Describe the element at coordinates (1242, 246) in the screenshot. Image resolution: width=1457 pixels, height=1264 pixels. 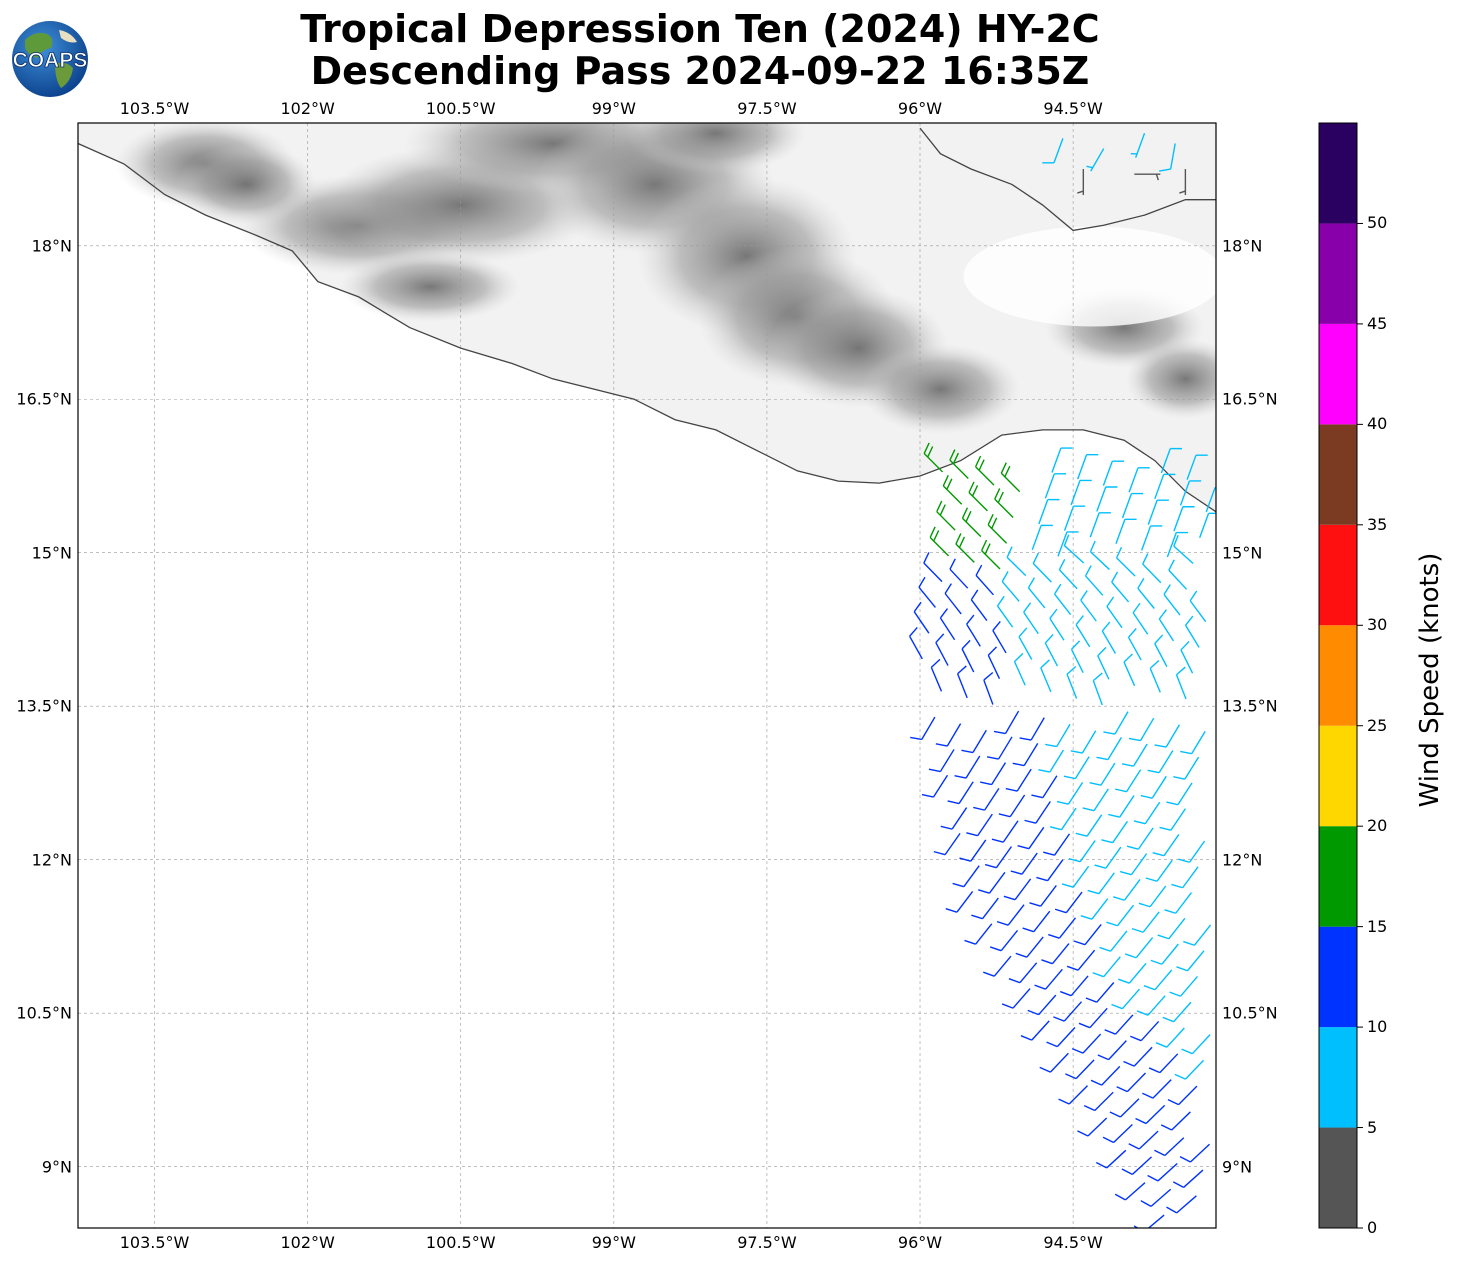
I see `lat-tick-right: 18°N` at that location.